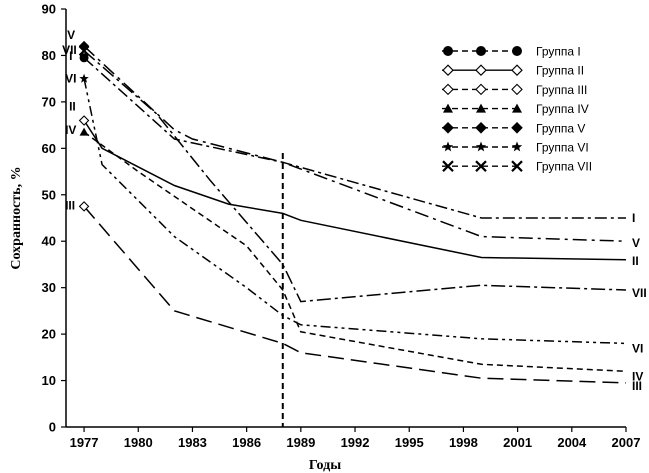  I want to click on x-tick-label: 1977, so click(84, 442).